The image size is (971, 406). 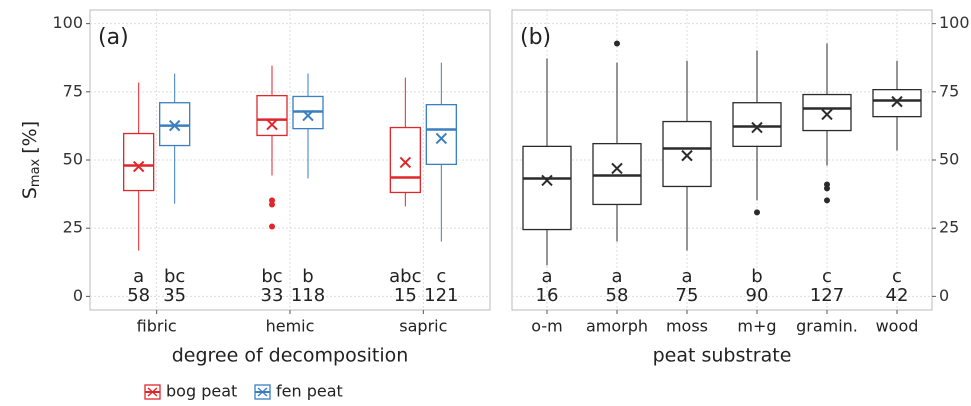 I want to click on y-title-suffix: [%], so click(x=30, y=137).